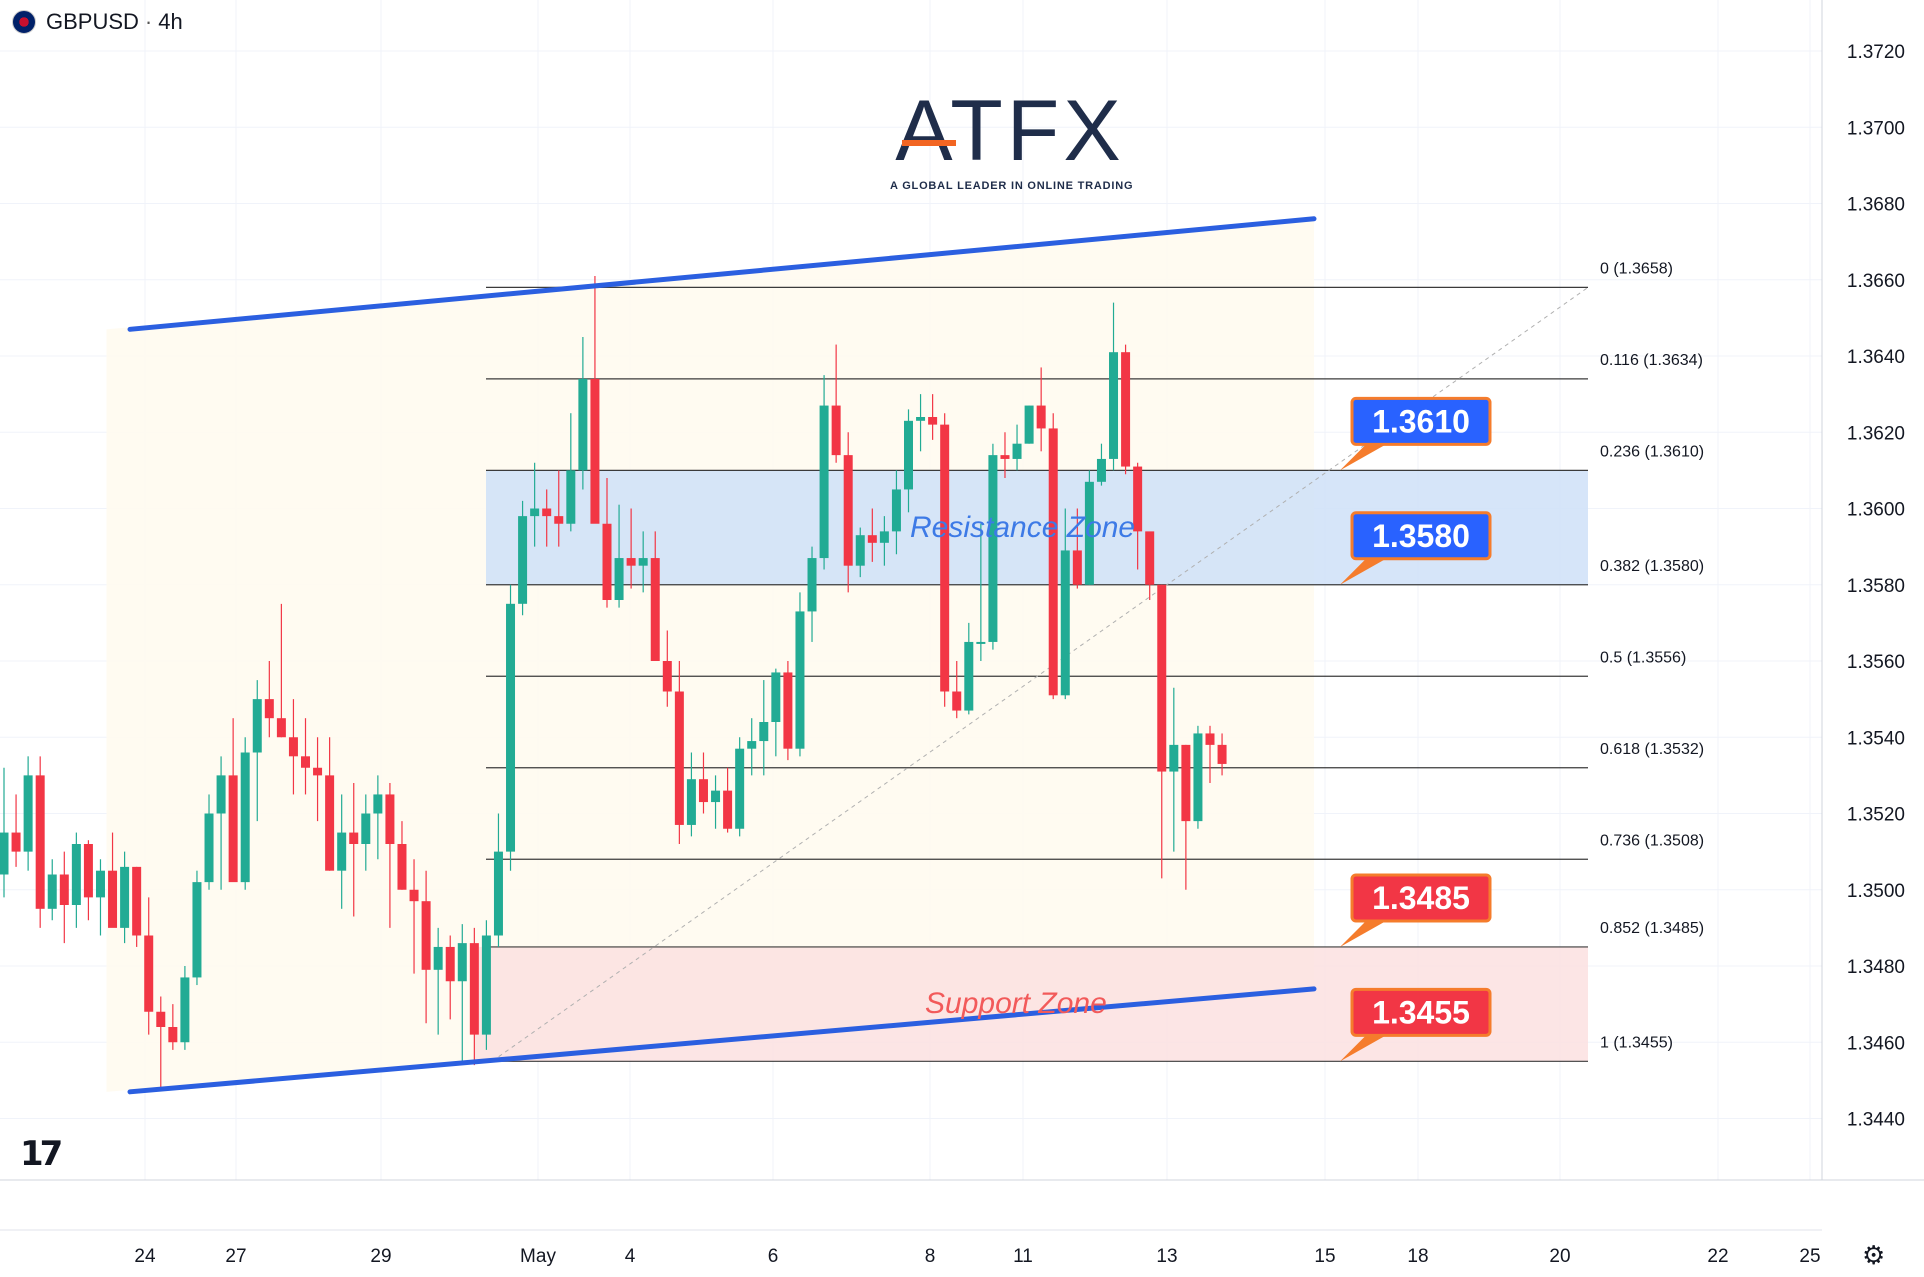  I want to click on time-tick-label: 22, so click(1717, 1256).